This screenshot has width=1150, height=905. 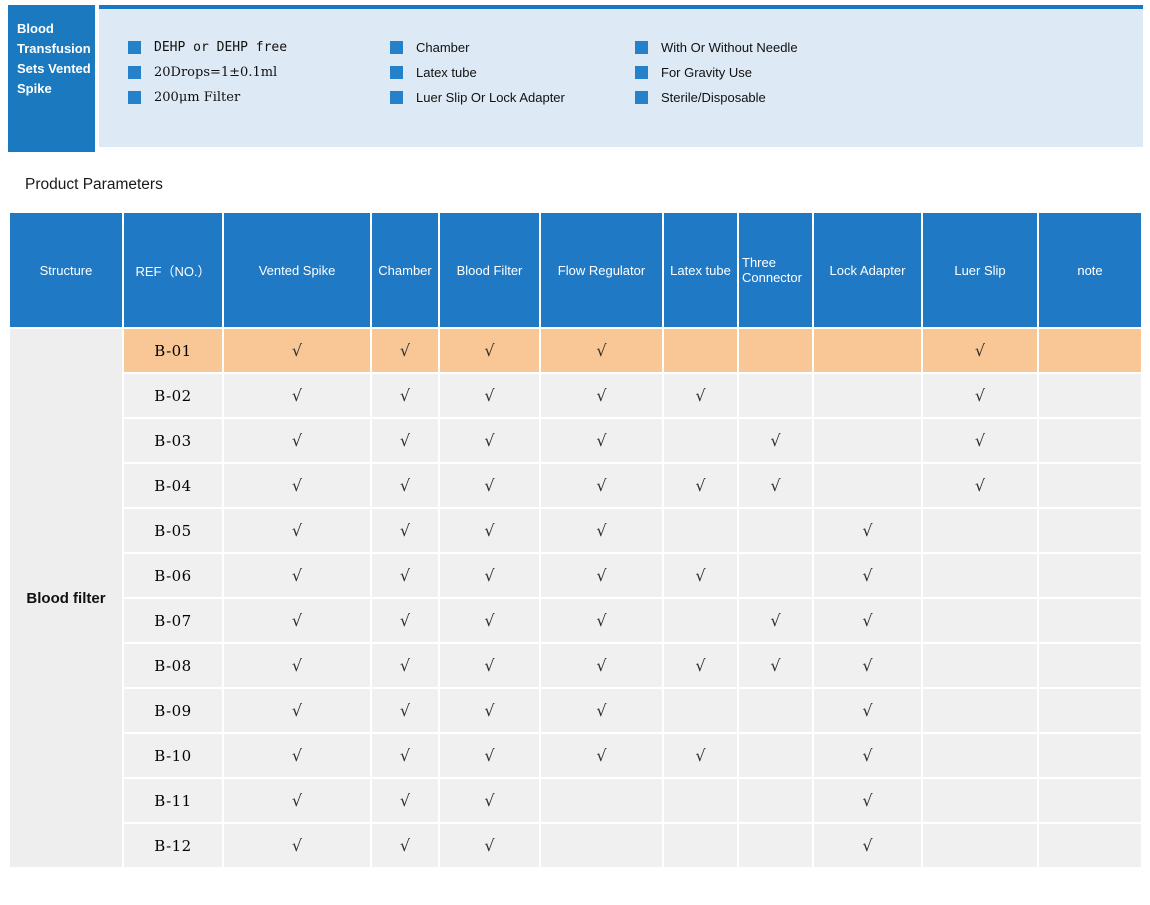 What do you see at coordinates (575, 485) in the screenshot?
I see `table-row: B-04 √ √ √ √ √ √ √` at bounding box center [575, 485].